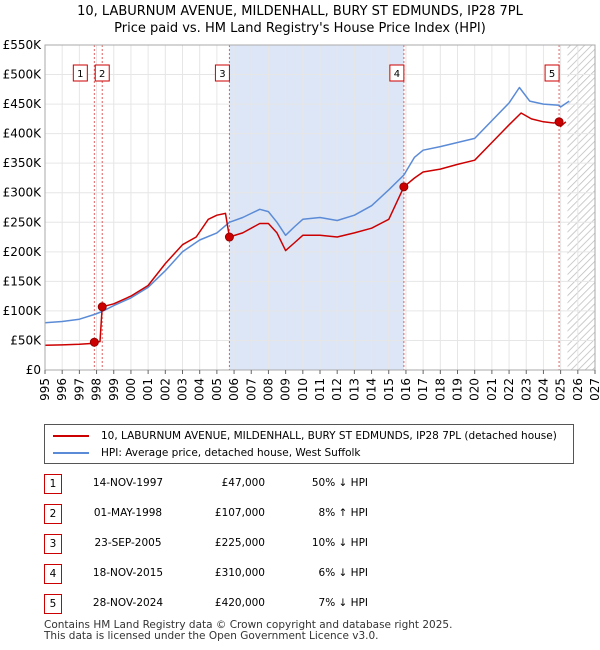 This screenshot has width=600, height=650. I want to click on x-tick-label: 2013, so click(354, 389).